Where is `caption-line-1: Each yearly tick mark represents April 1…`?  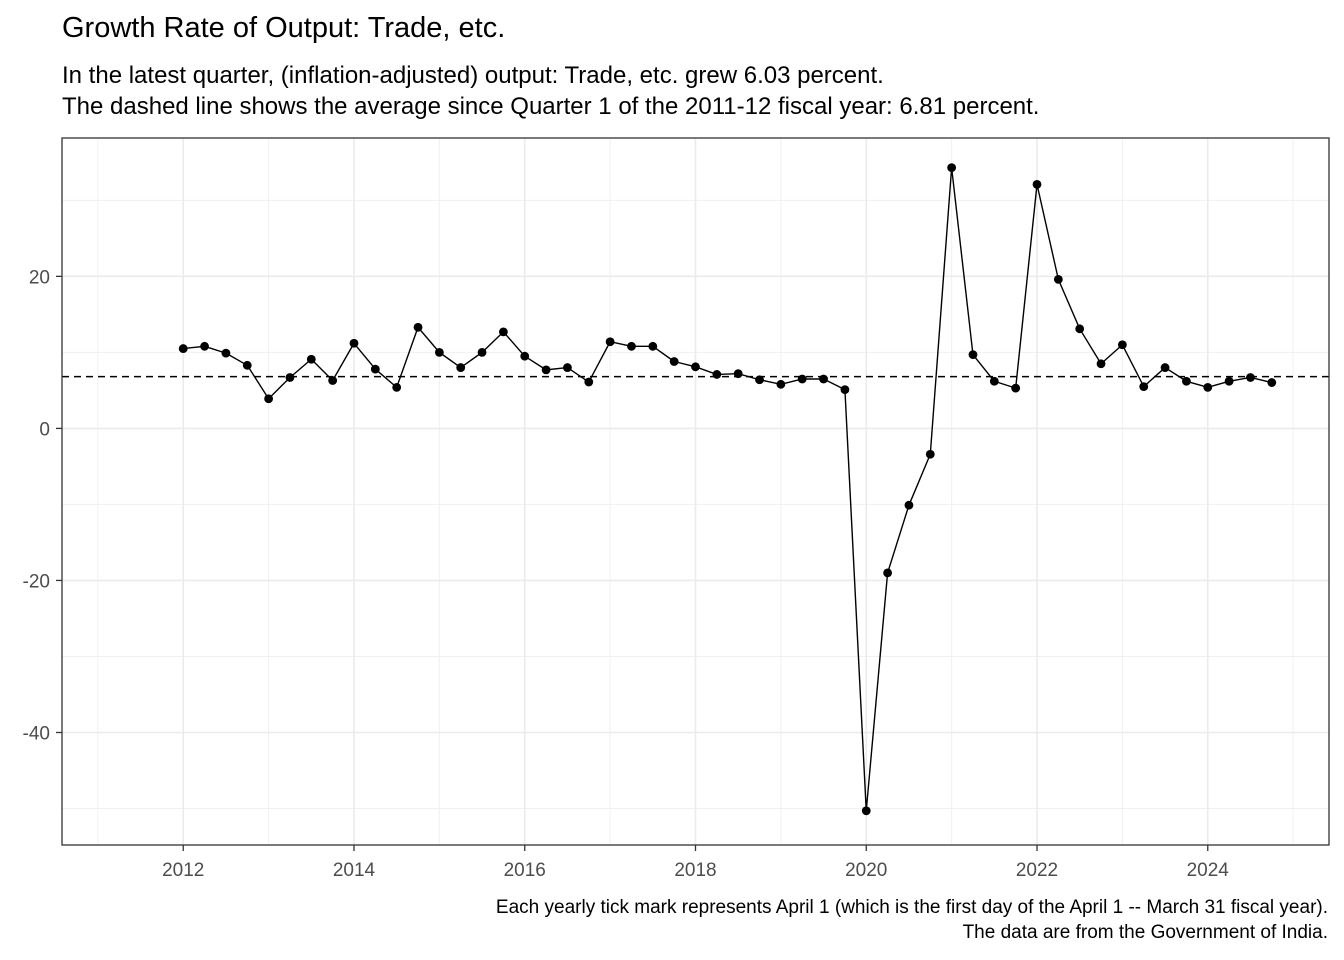
caption-line-1: Each yearly tick mark represents April 1… is located at coordinates (911, 907).